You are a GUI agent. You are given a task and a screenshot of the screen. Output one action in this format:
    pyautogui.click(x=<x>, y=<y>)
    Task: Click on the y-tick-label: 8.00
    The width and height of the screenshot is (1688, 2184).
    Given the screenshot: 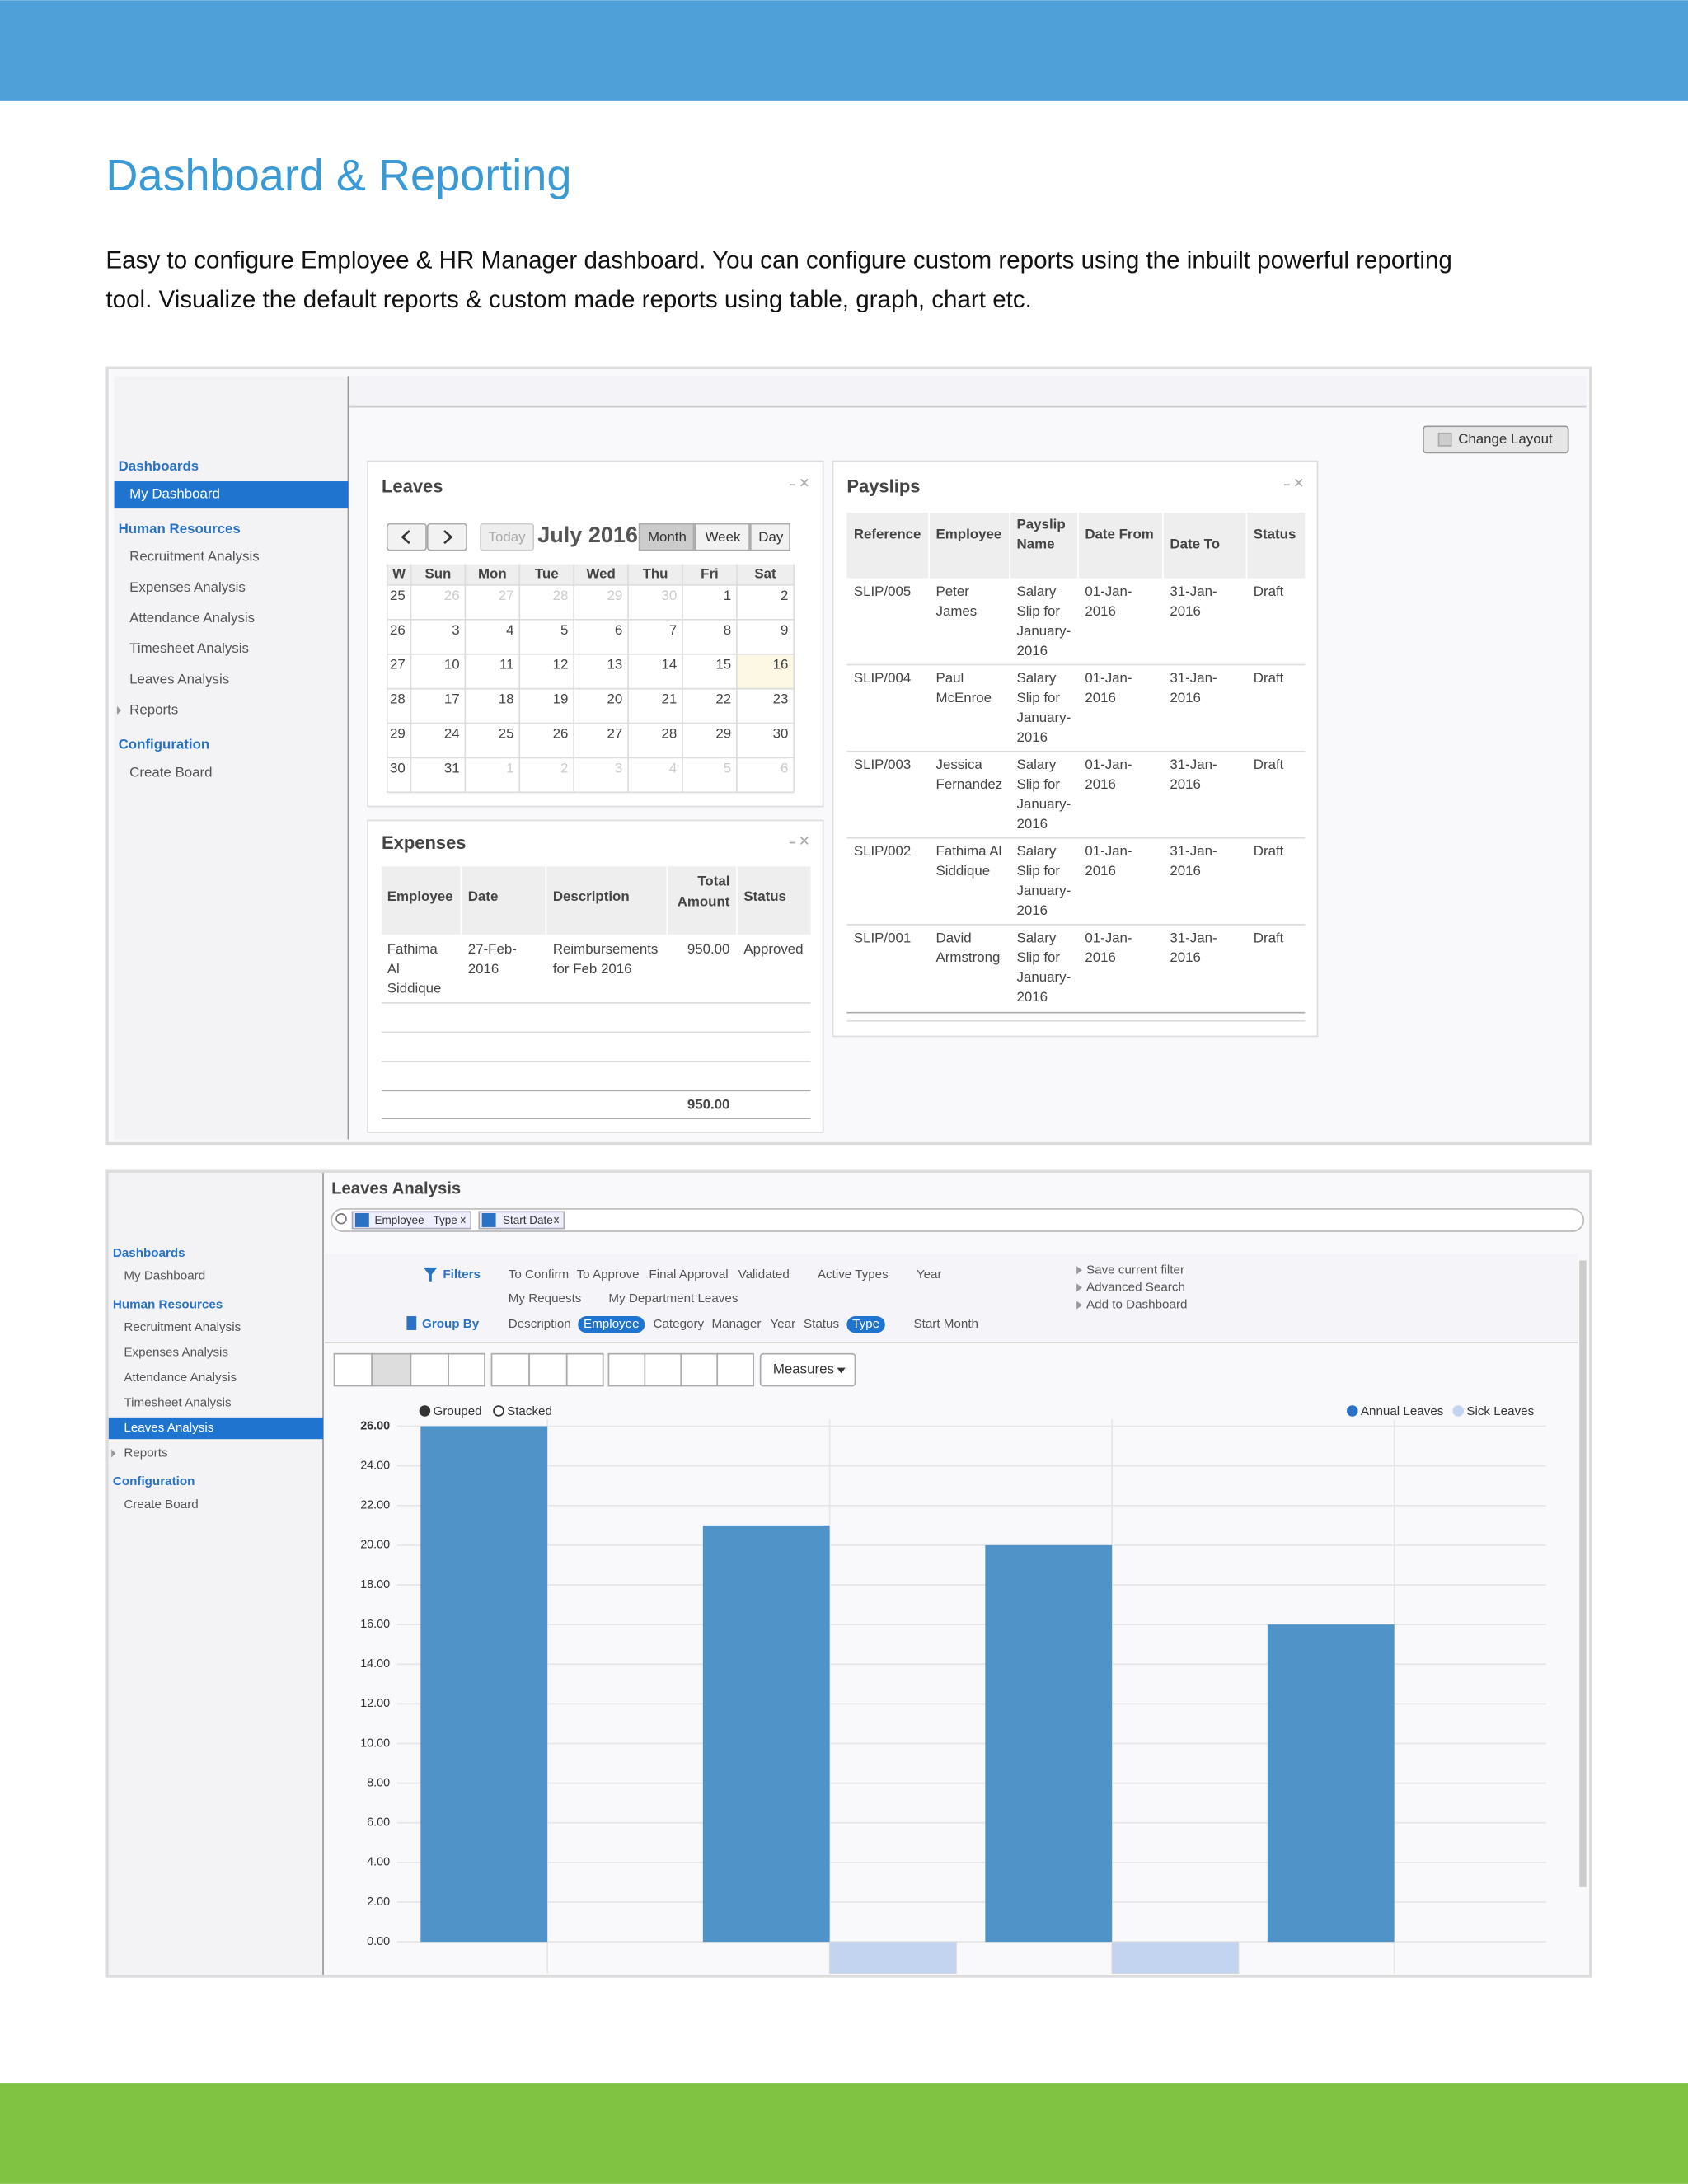 What is the action you would take?
    pyautogui.click(x=379, y=1782)
    